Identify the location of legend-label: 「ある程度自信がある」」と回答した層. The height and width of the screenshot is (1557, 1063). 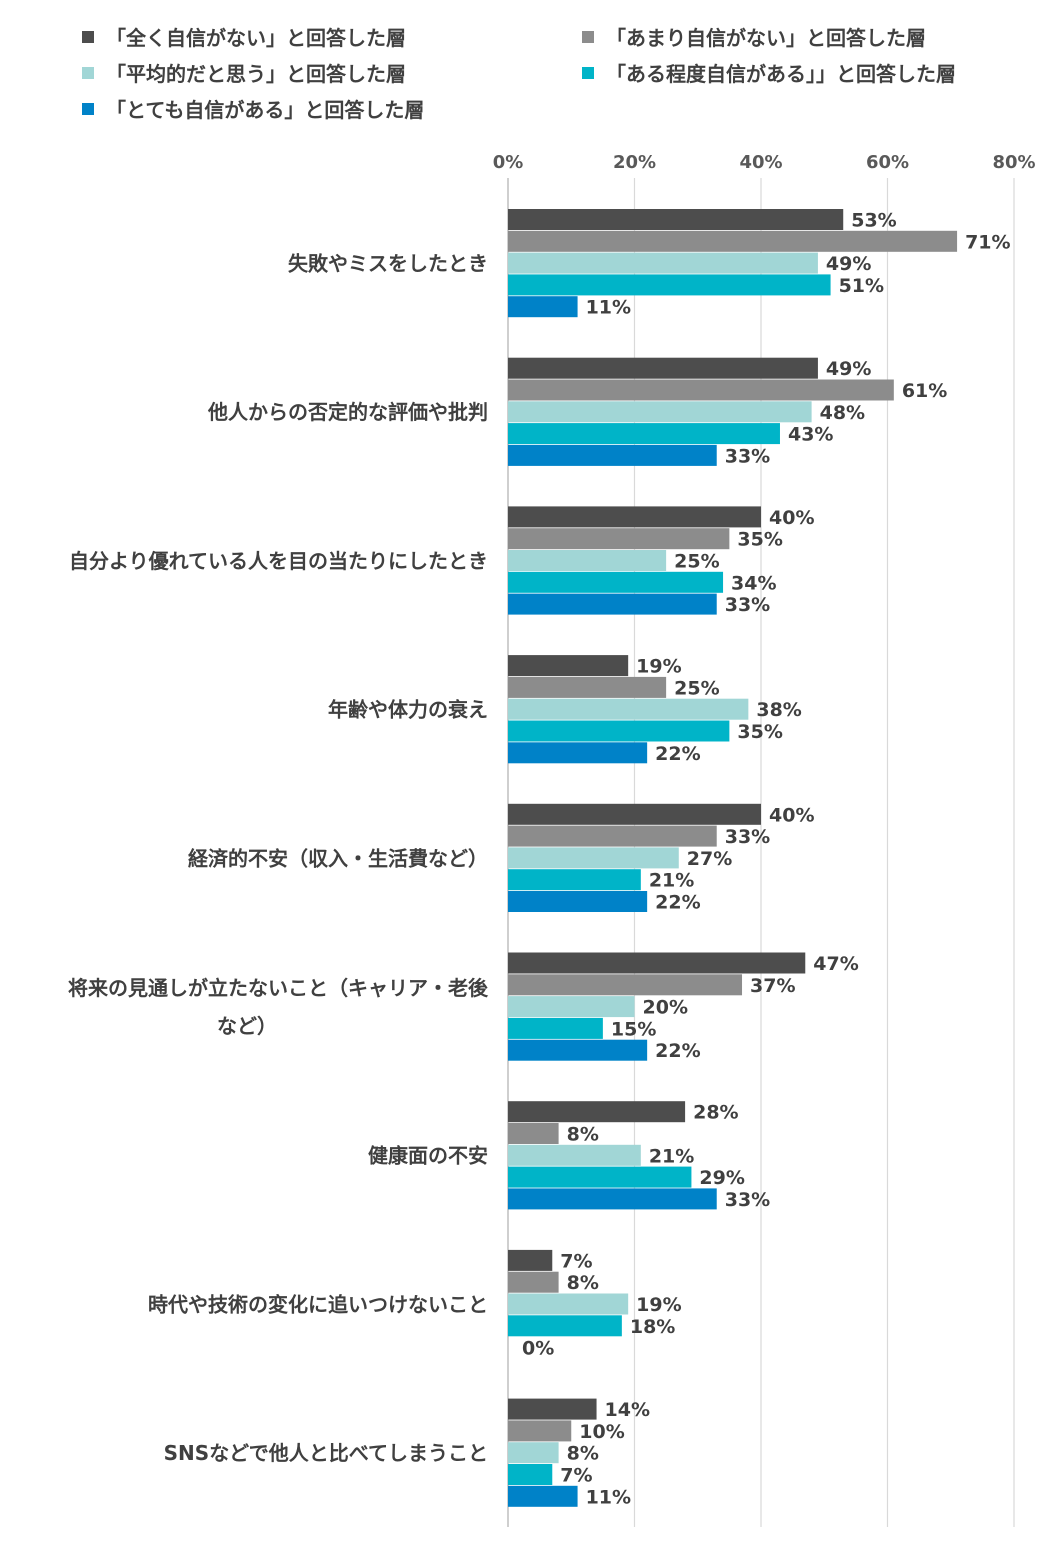
(781, 74).